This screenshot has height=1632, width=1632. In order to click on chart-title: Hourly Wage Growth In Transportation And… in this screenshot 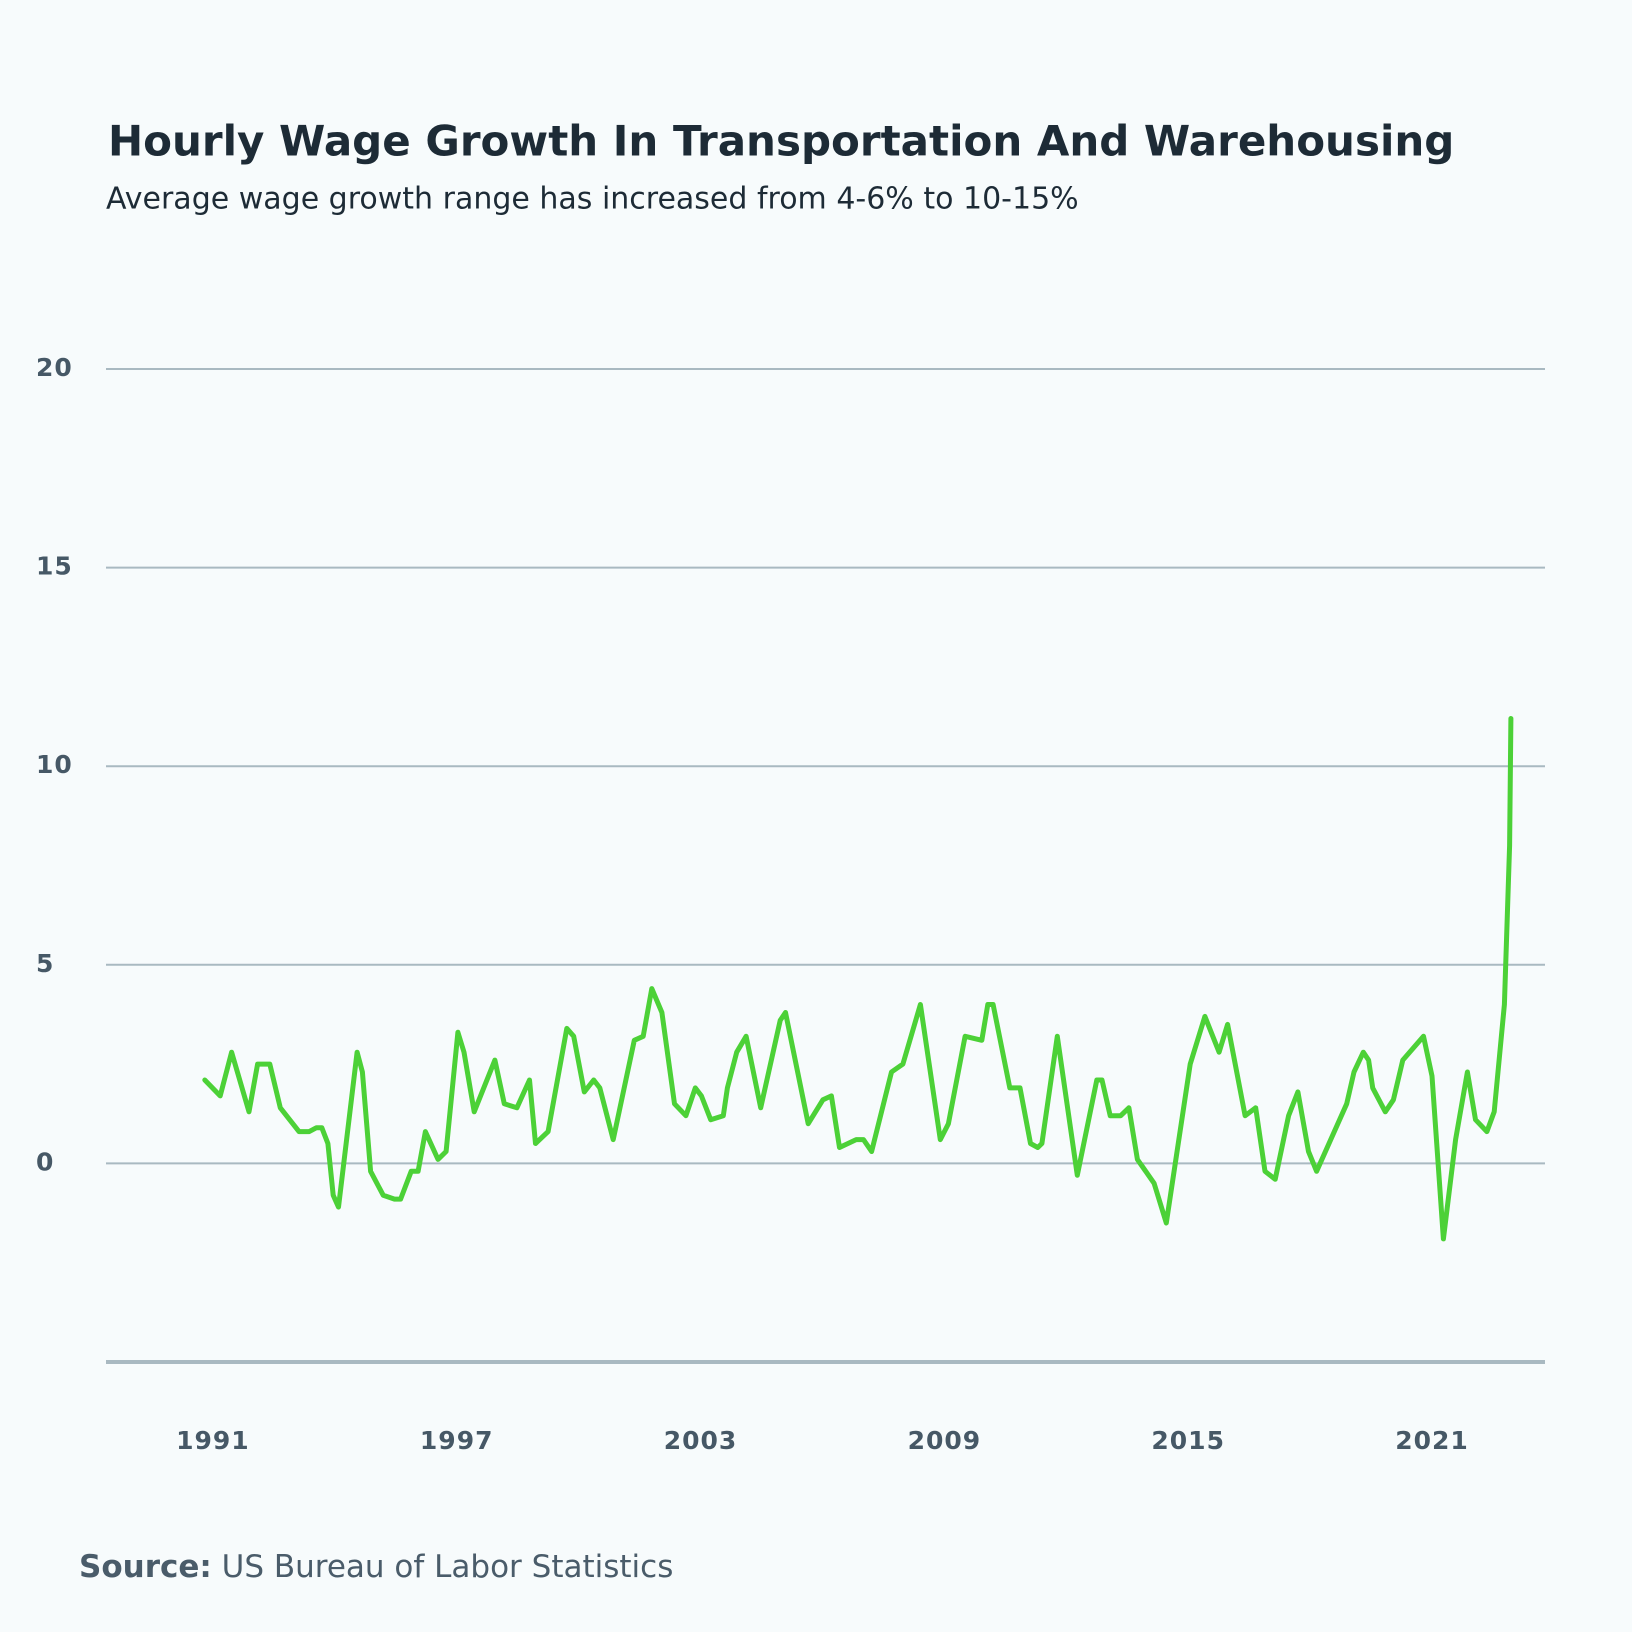, I will do `click(781, 141)`.